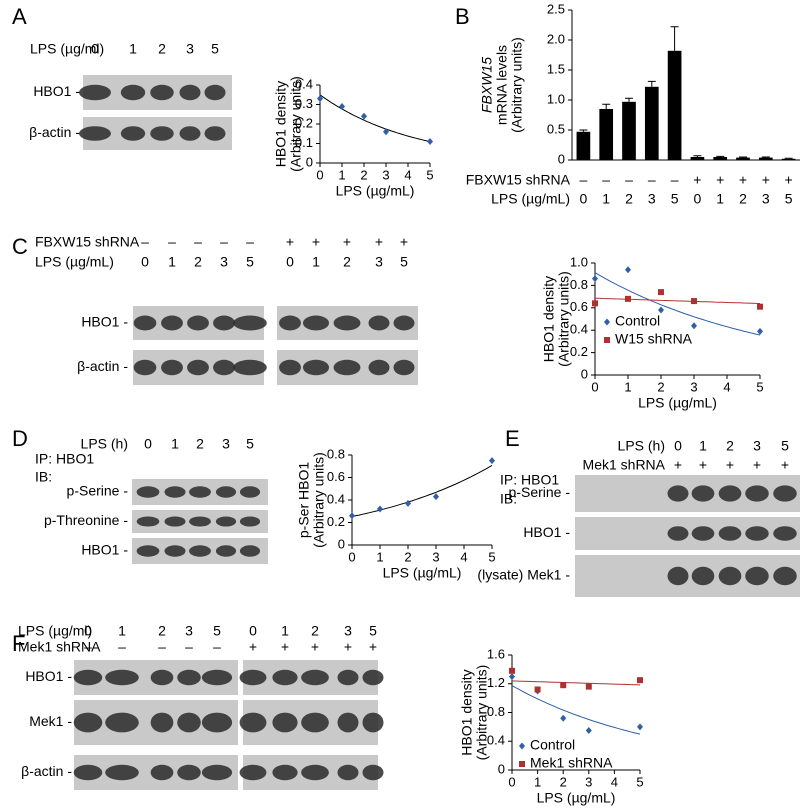  I want to click on y-axis-label: (Arbitrary units), so click(517, 85).